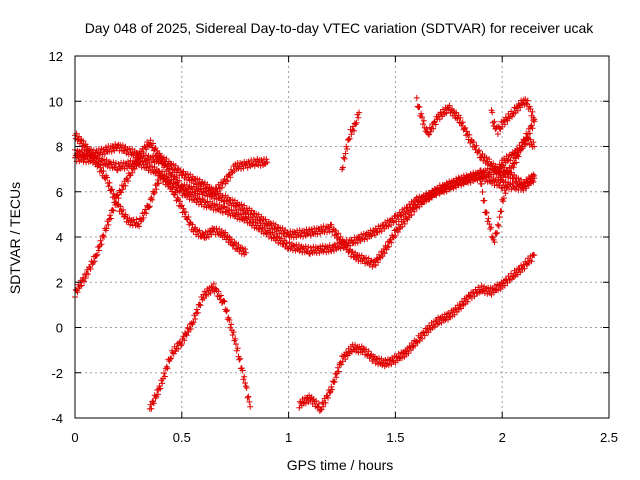 Image resolution: width=640 pixels, height=480 pixels. Describe the element at coordinates (395, 437) in the screenshot. I see `x-tick-label: 1.5` at that location.